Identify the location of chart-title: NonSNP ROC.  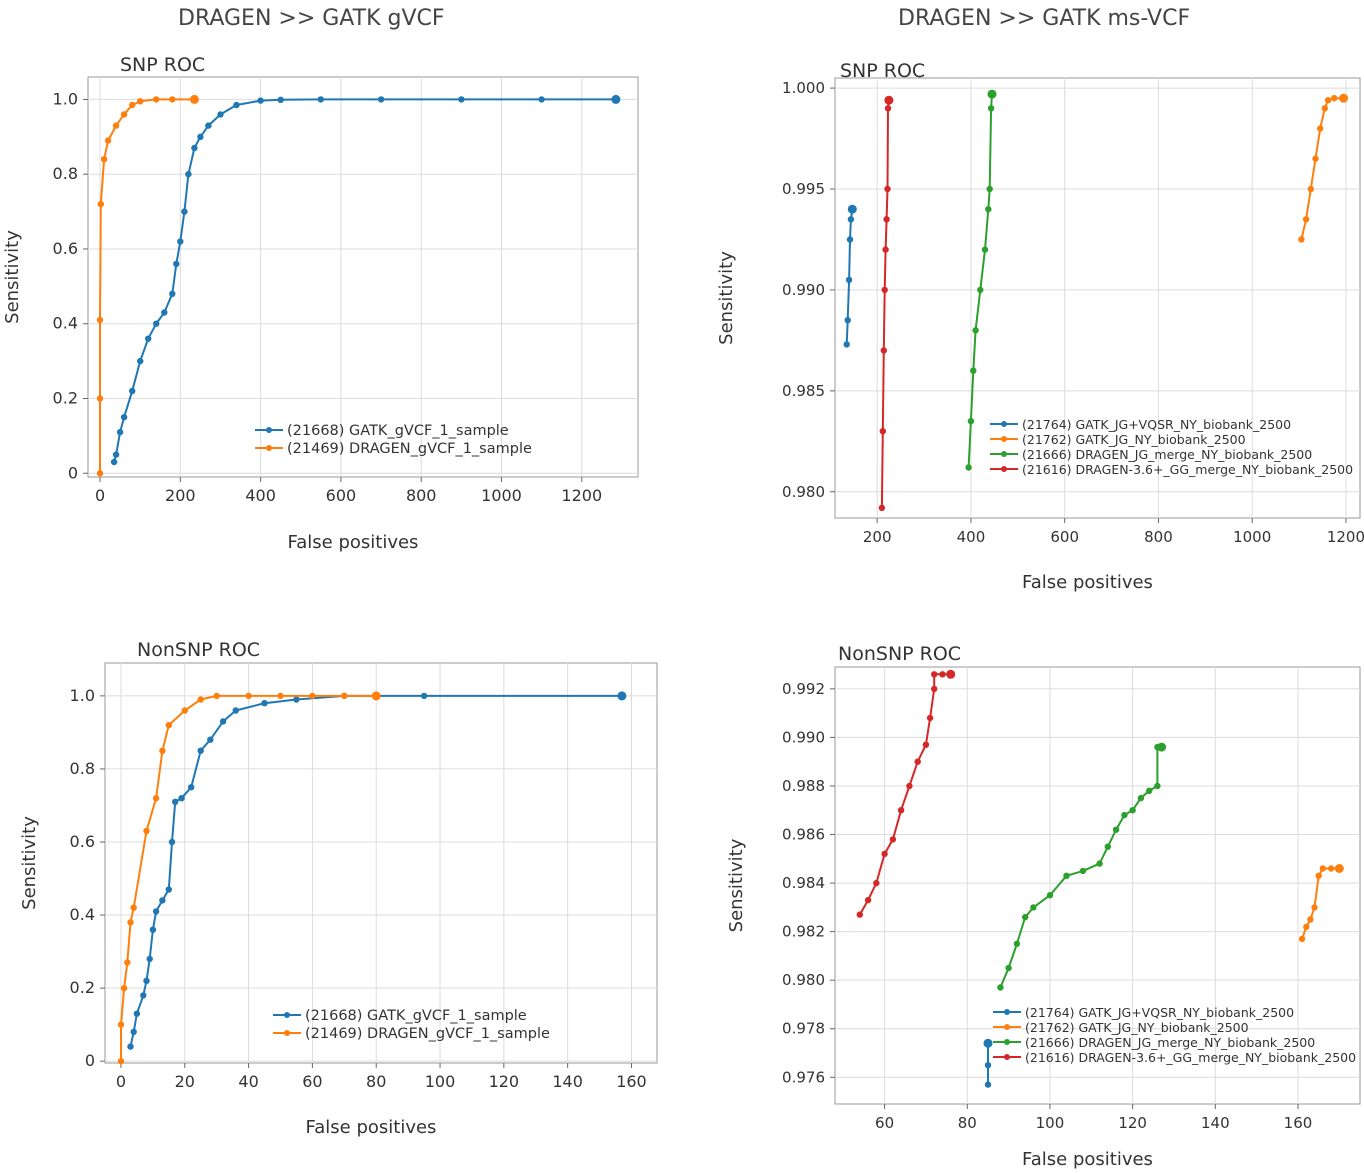
(899, 654).